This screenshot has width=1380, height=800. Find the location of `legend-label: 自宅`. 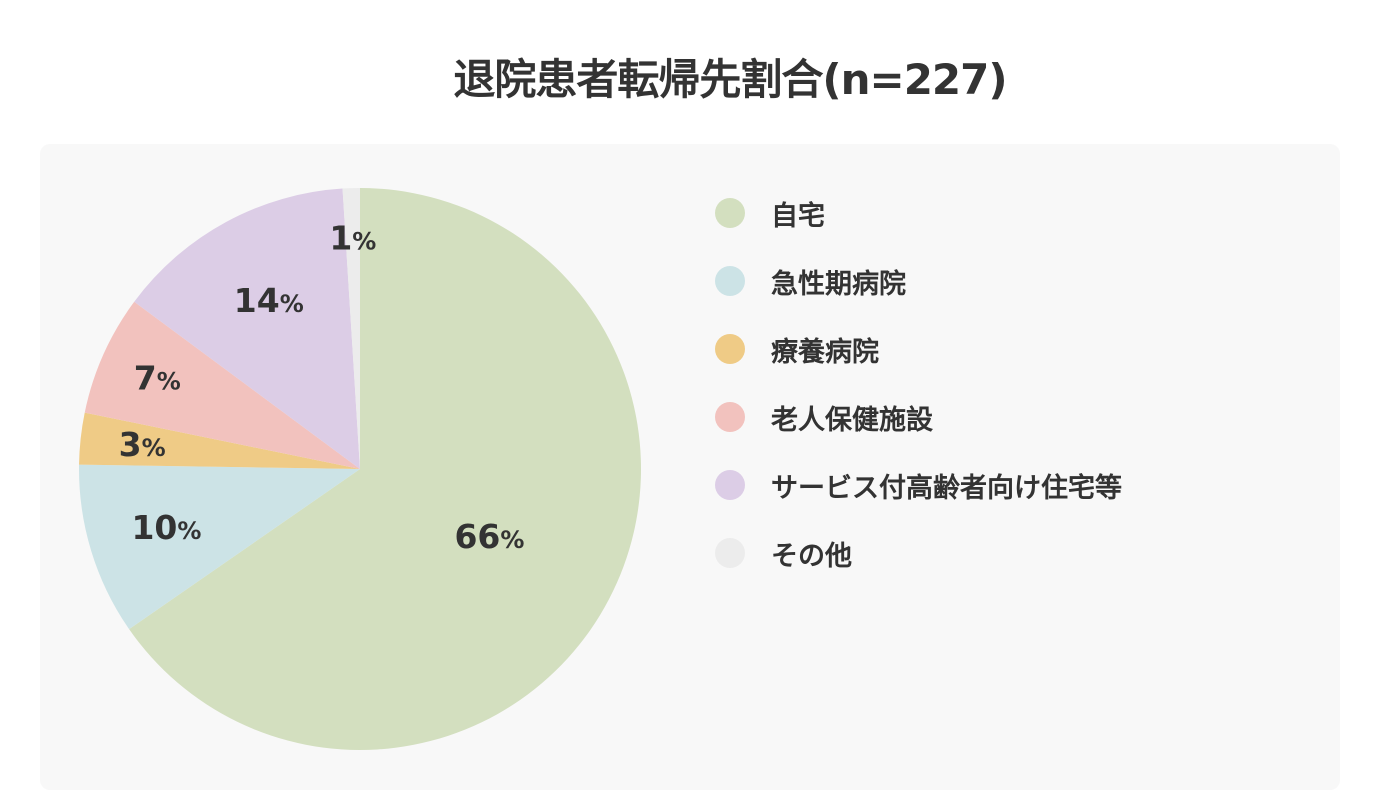

legend-label: 自宅 is located at coordinates (798, 216).